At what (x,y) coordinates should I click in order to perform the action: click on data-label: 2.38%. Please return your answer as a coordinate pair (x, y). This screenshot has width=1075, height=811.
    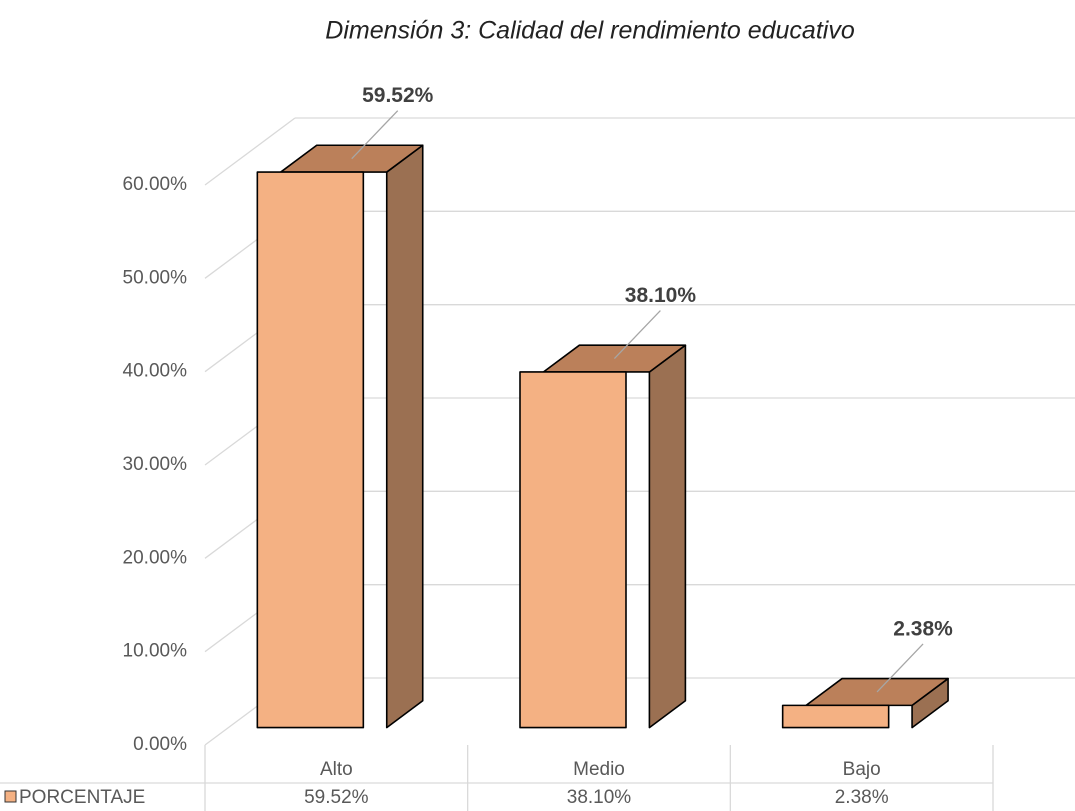
    Looking at the image, I should click on (923, 629).